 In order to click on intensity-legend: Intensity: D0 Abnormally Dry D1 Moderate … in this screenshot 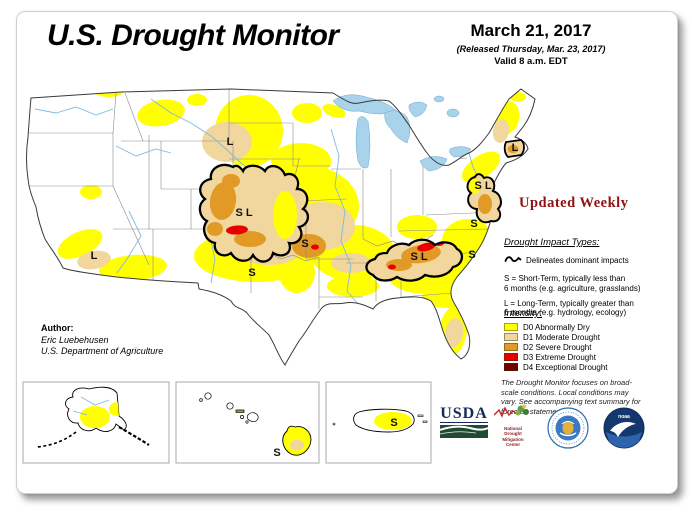, I will do `click(590, 340)`.